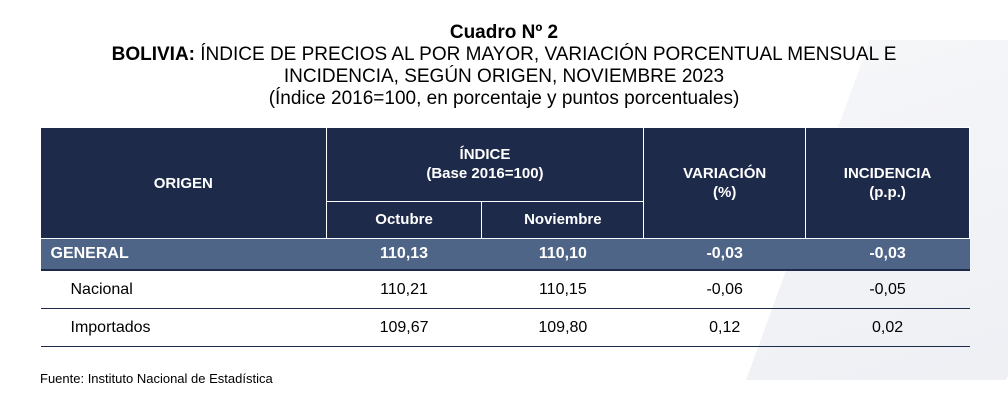  I want to click on subtitle-country: BOLIVIA:, so click(153, 54).